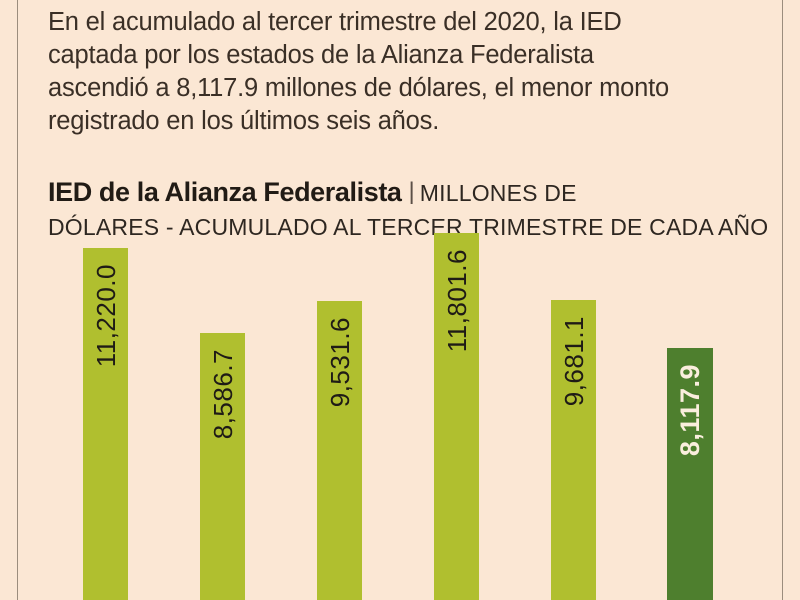 The height and width of the screenshot is (600, 800). Describe the element at coordinates (17, 300) in the screenshot. I see `left-border-rule` at that location.